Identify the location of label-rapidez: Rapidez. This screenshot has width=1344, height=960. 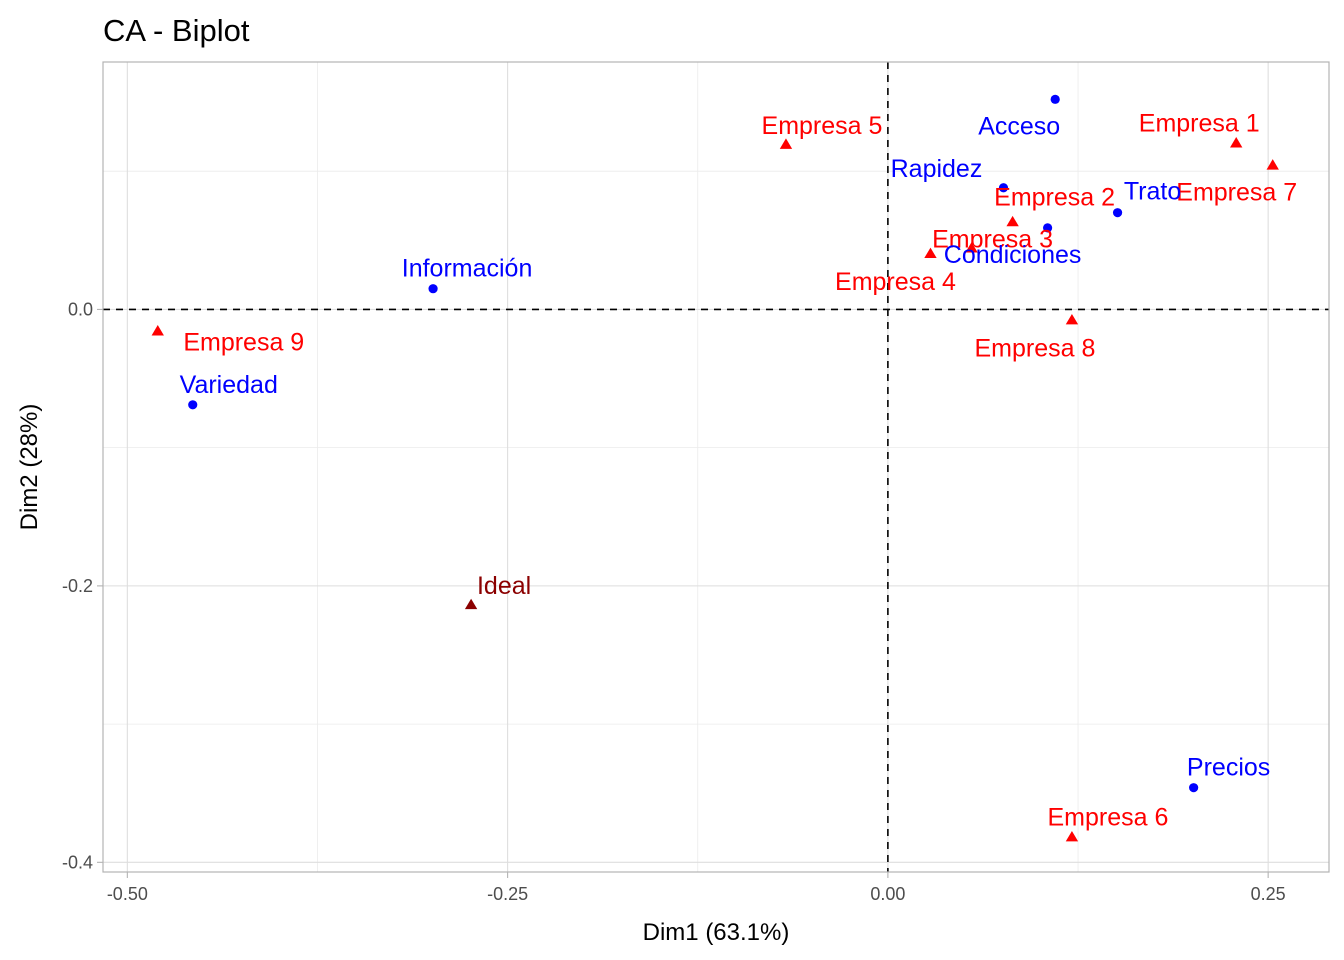
(937, 169).